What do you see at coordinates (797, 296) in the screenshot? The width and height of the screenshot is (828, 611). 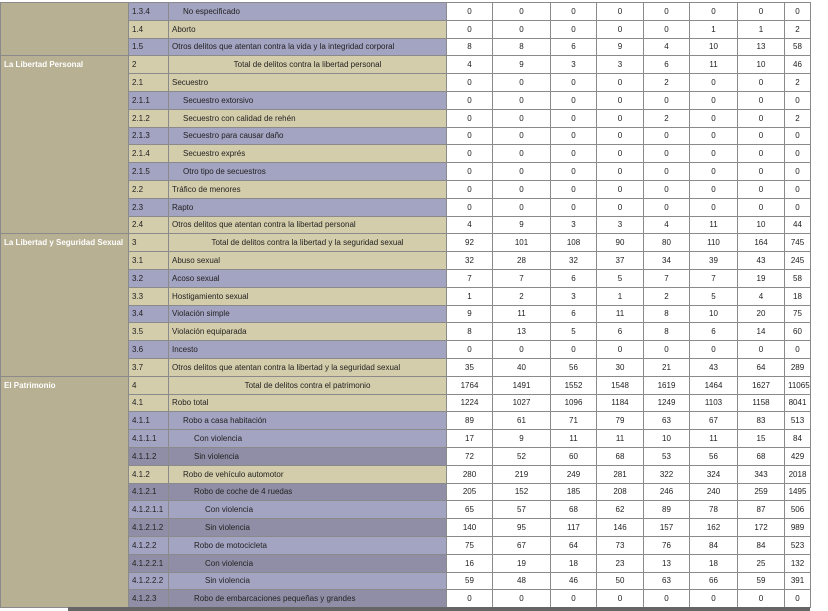 I see `value-cell: 18` at bounding box center [797, 296].